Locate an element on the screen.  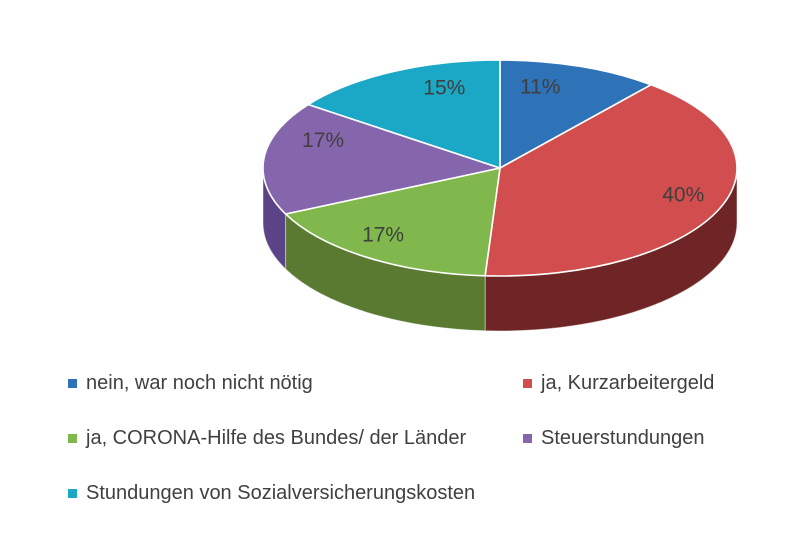
slice-percent-label-0: 11% is located at coordinates (540, 86).